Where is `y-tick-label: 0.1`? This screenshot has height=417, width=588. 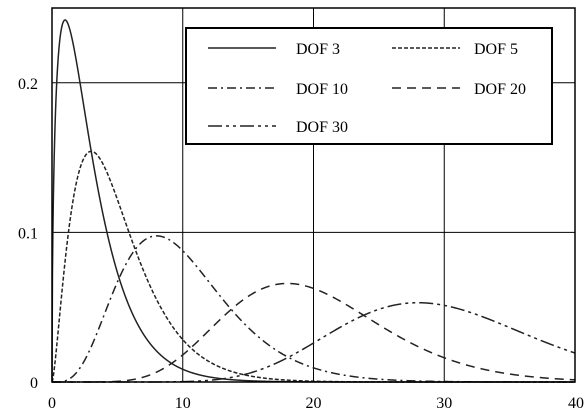
y-tick-label: 0.1 is located at coordinates (28, 233).